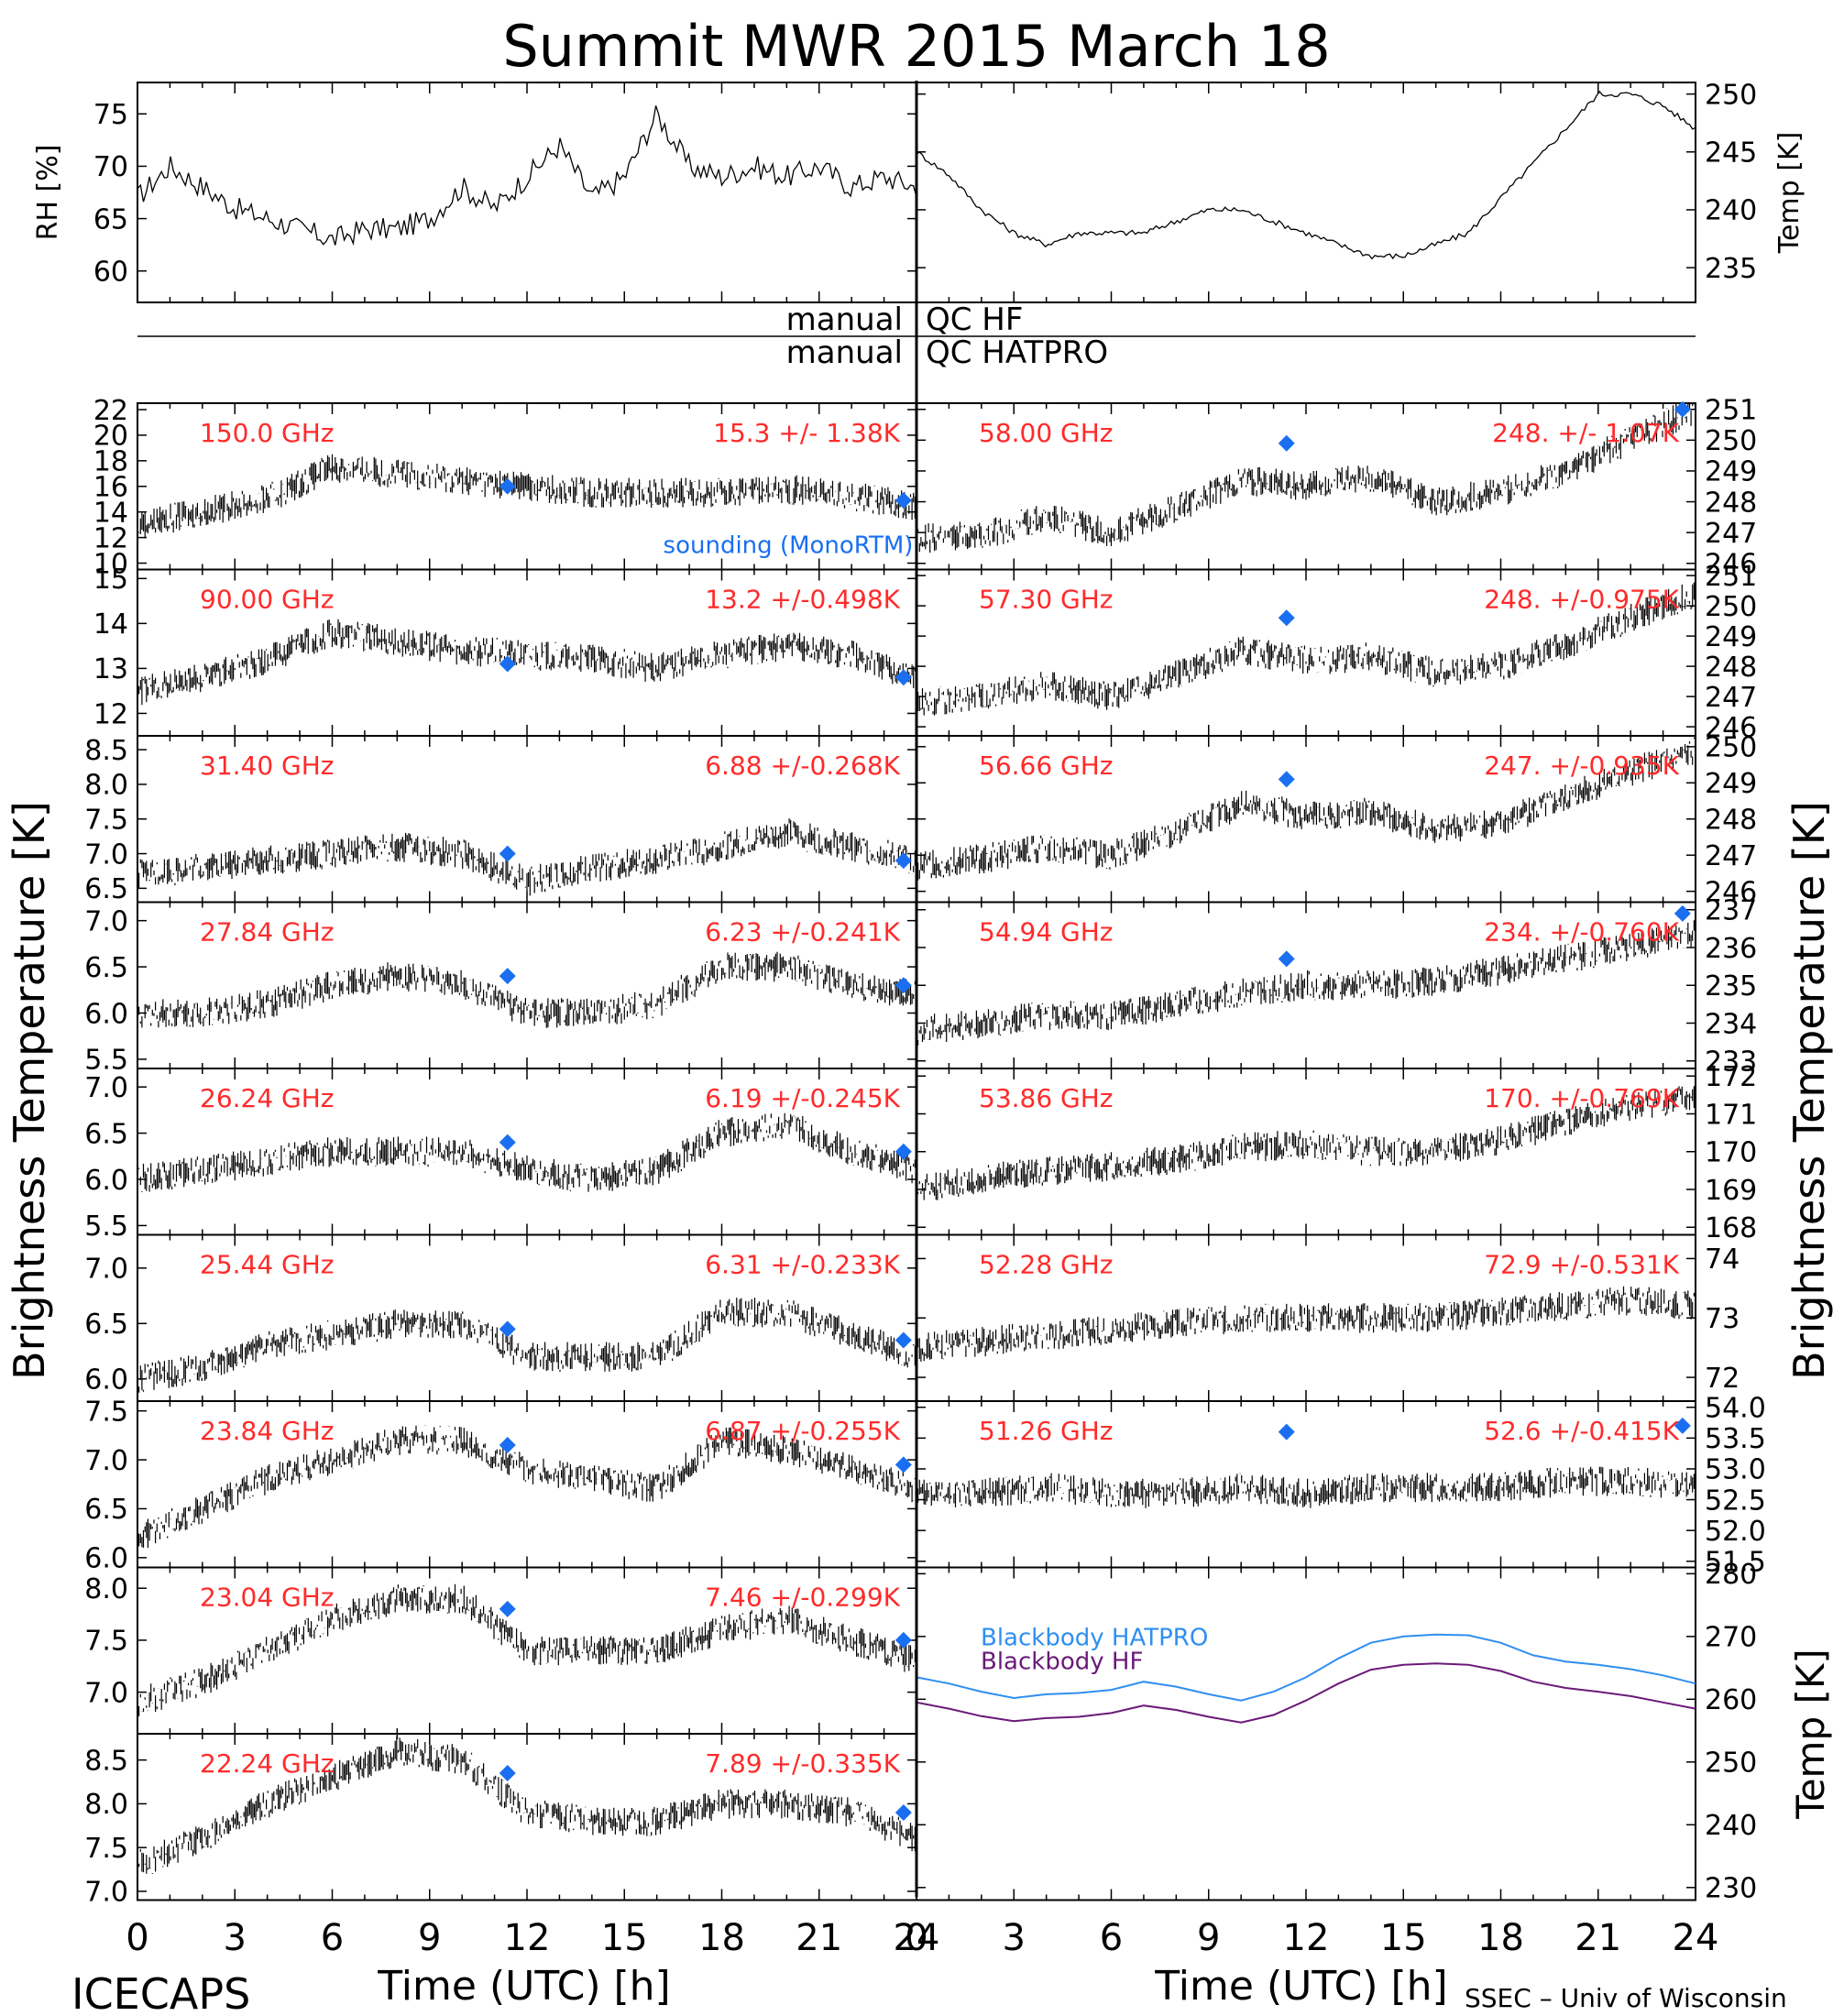 The height and width of the screenshot is (2016, 1833). I want to click on ch-27-stats-label: 6.23 +/-0.241K, so click(802, 932).